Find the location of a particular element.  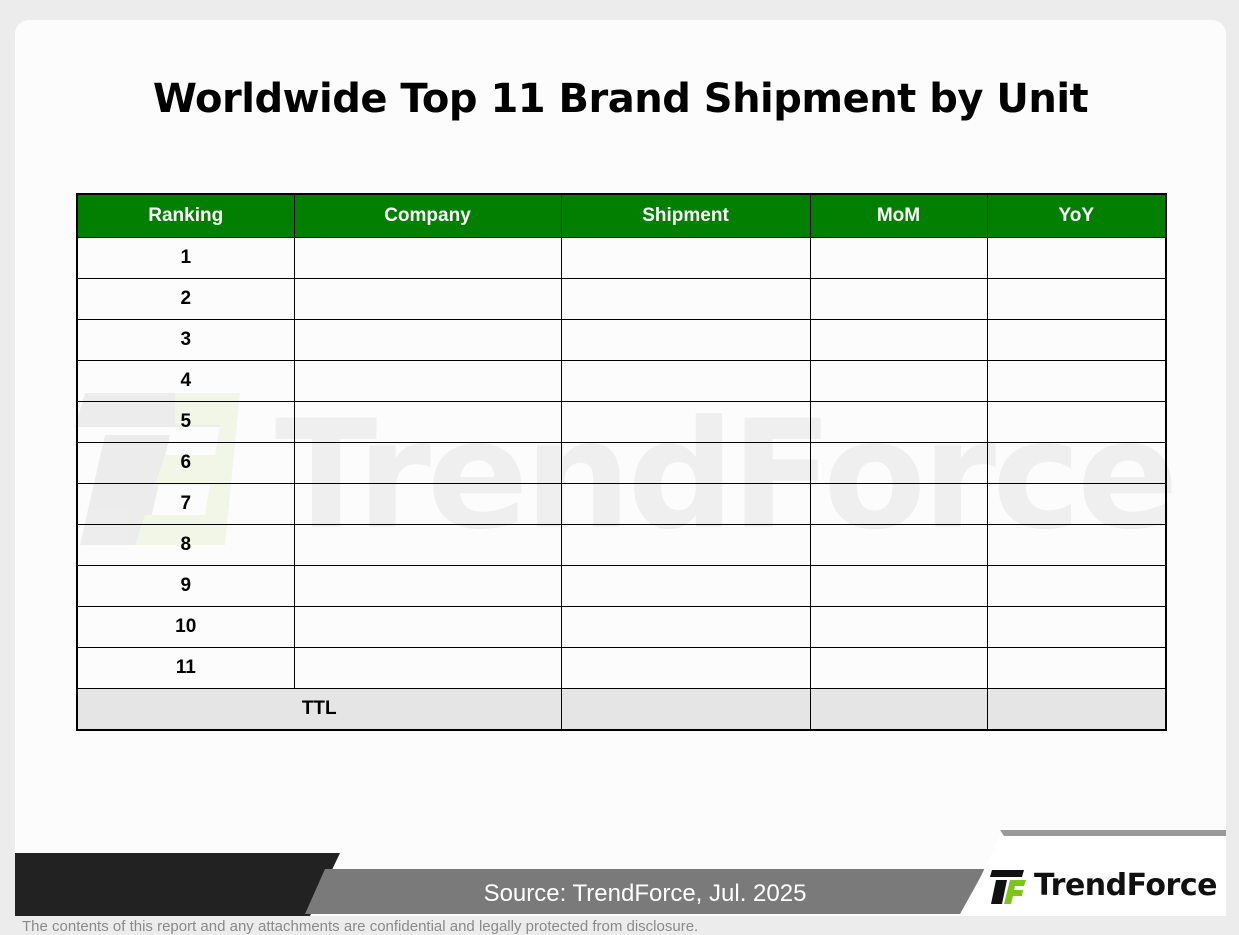

rank-cell: 3 is located at coordinates (185, 340).